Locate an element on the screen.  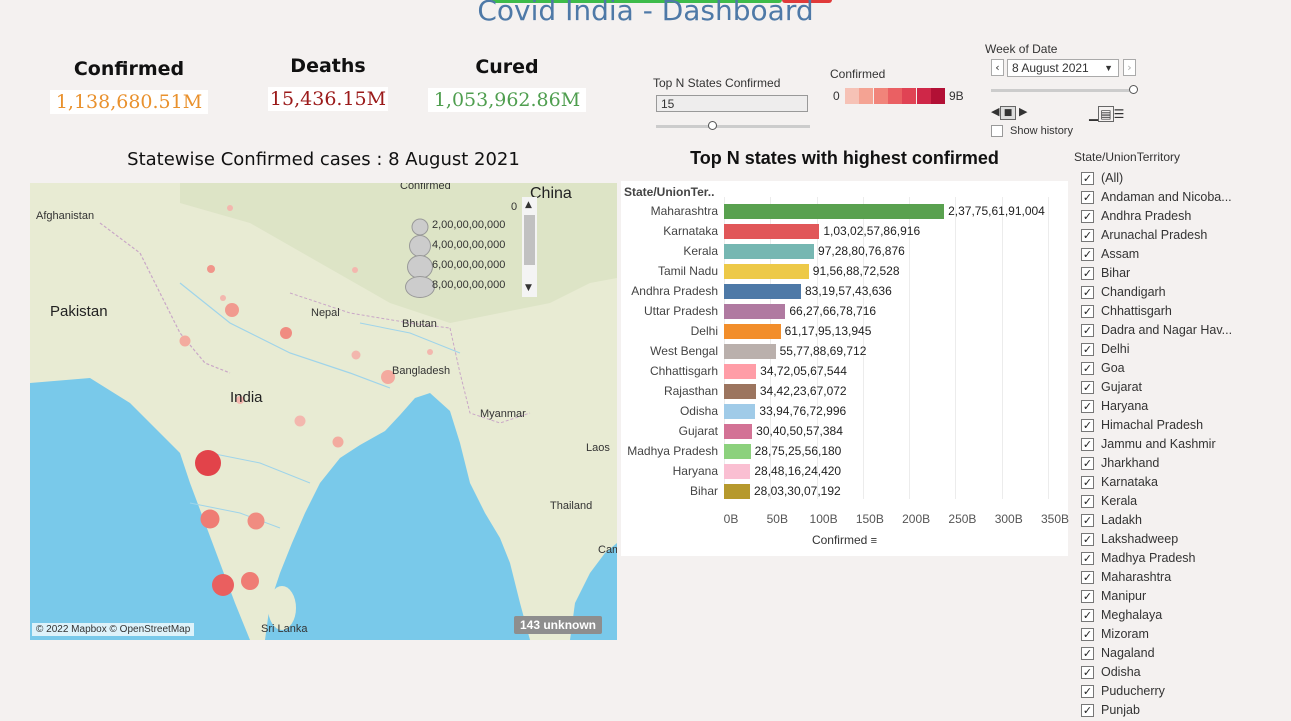
filter-item: ✓ Mizoram is located at coordinates (1185, 635).